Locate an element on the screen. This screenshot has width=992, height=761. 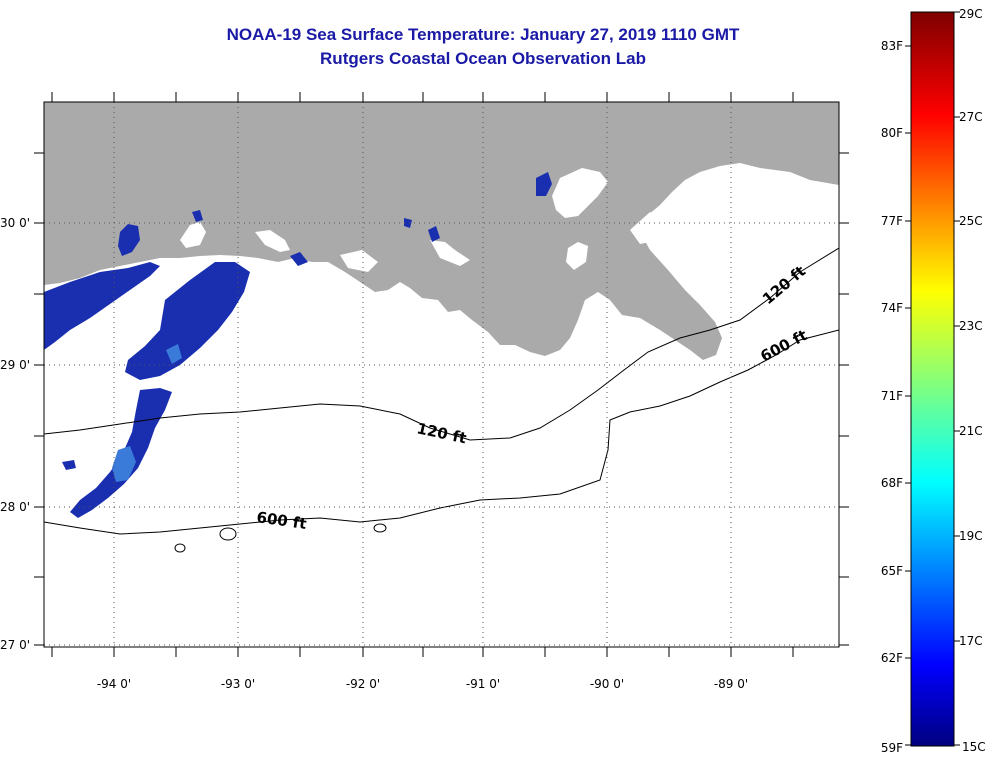
lon-label-94: -94 0' is located at coordinates (114, 684).